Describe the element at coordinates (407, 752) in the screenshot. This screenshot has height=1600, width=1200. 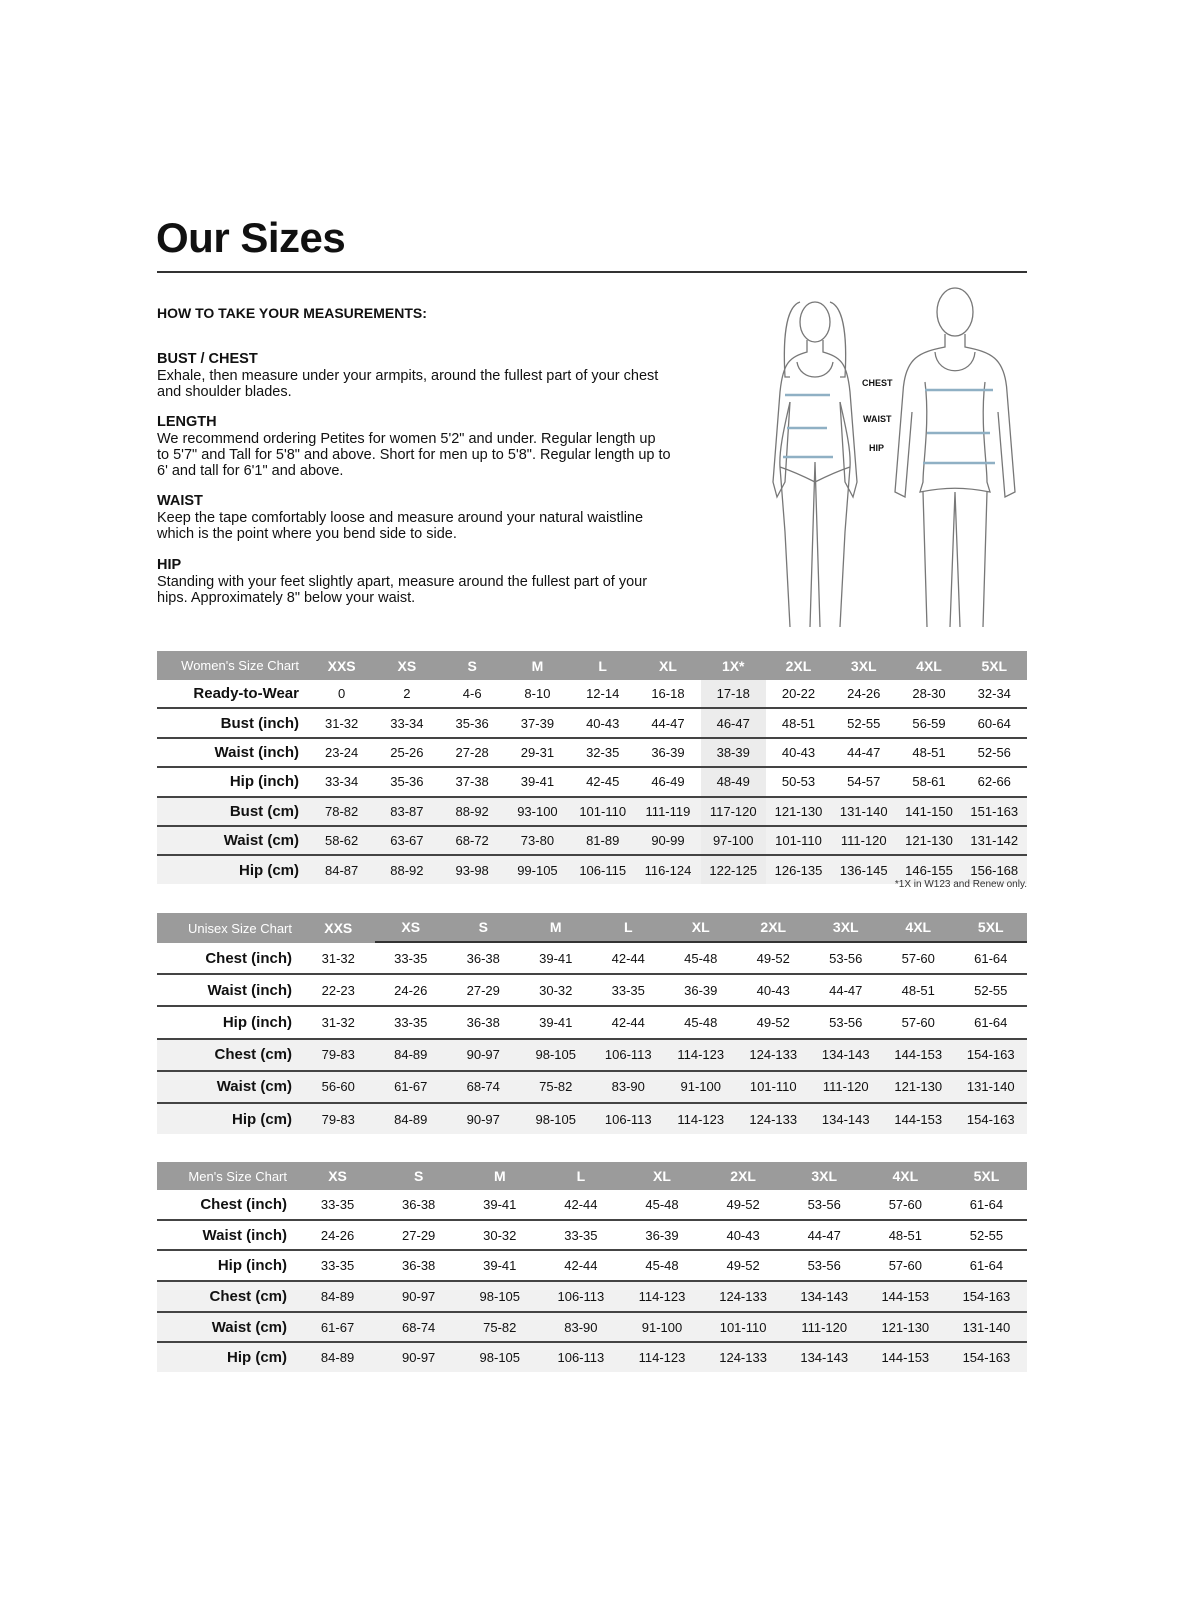
I see `size-value: 25-26` at that location.